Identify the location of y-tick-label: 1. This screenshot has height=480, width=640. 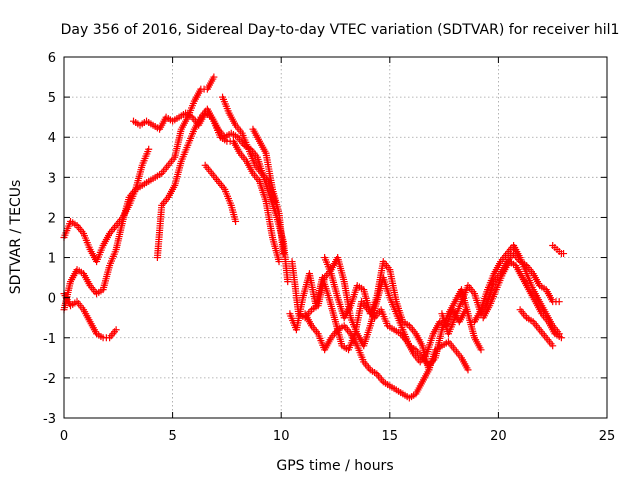
(52, 259).